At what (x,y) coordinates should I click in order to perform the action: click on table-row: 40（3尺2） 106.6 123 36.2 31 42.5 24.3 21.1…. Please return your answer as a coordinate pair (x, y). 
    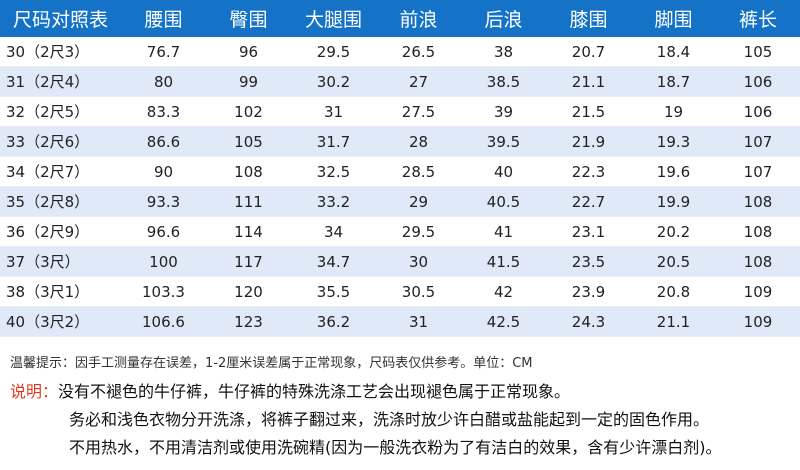
    Looking at the image, I should click on (400, 321).